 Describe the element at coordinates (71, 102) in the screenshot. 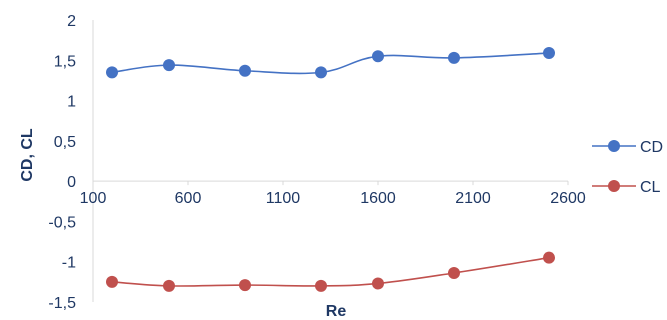

I see `y-tick-label: 1` at that location.